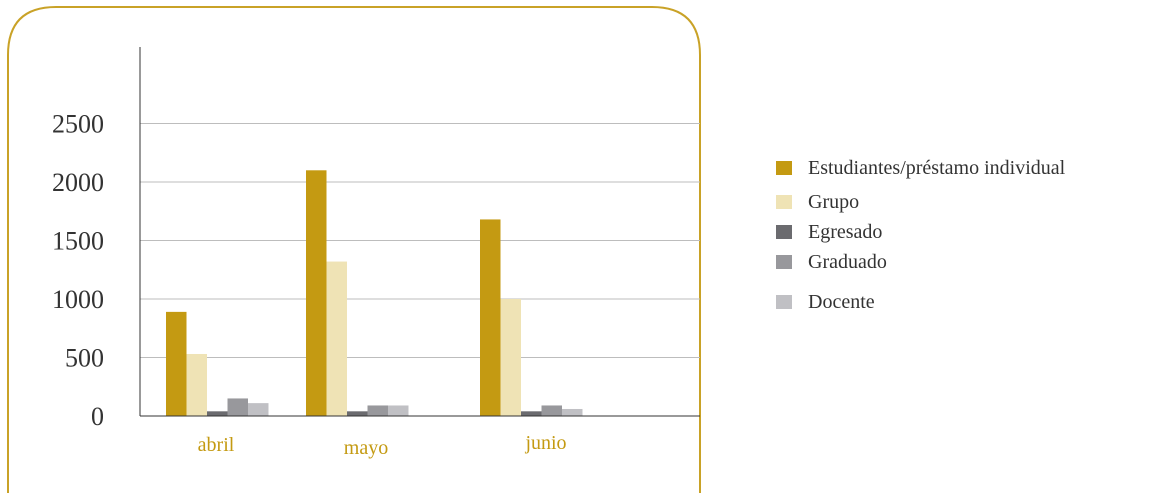  I want to click on y-tick-label: 1000, so click(78, 299).